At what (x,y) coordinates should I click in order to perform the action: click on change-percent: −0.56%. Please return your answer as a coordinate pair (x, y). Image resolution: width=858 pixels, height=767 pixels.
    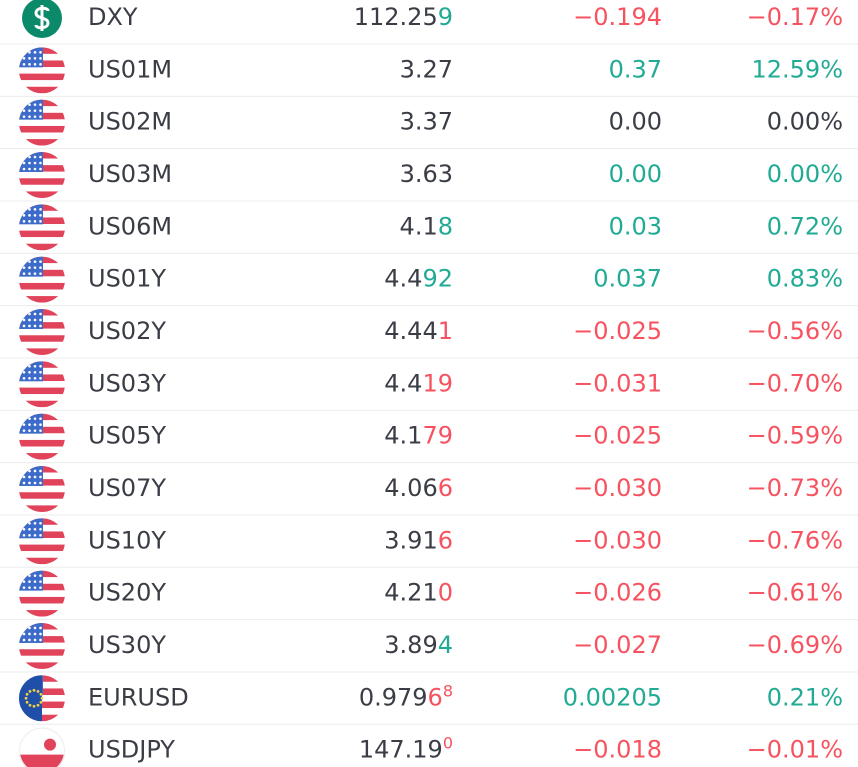
    Looking at the image, I should click on (795, 331).